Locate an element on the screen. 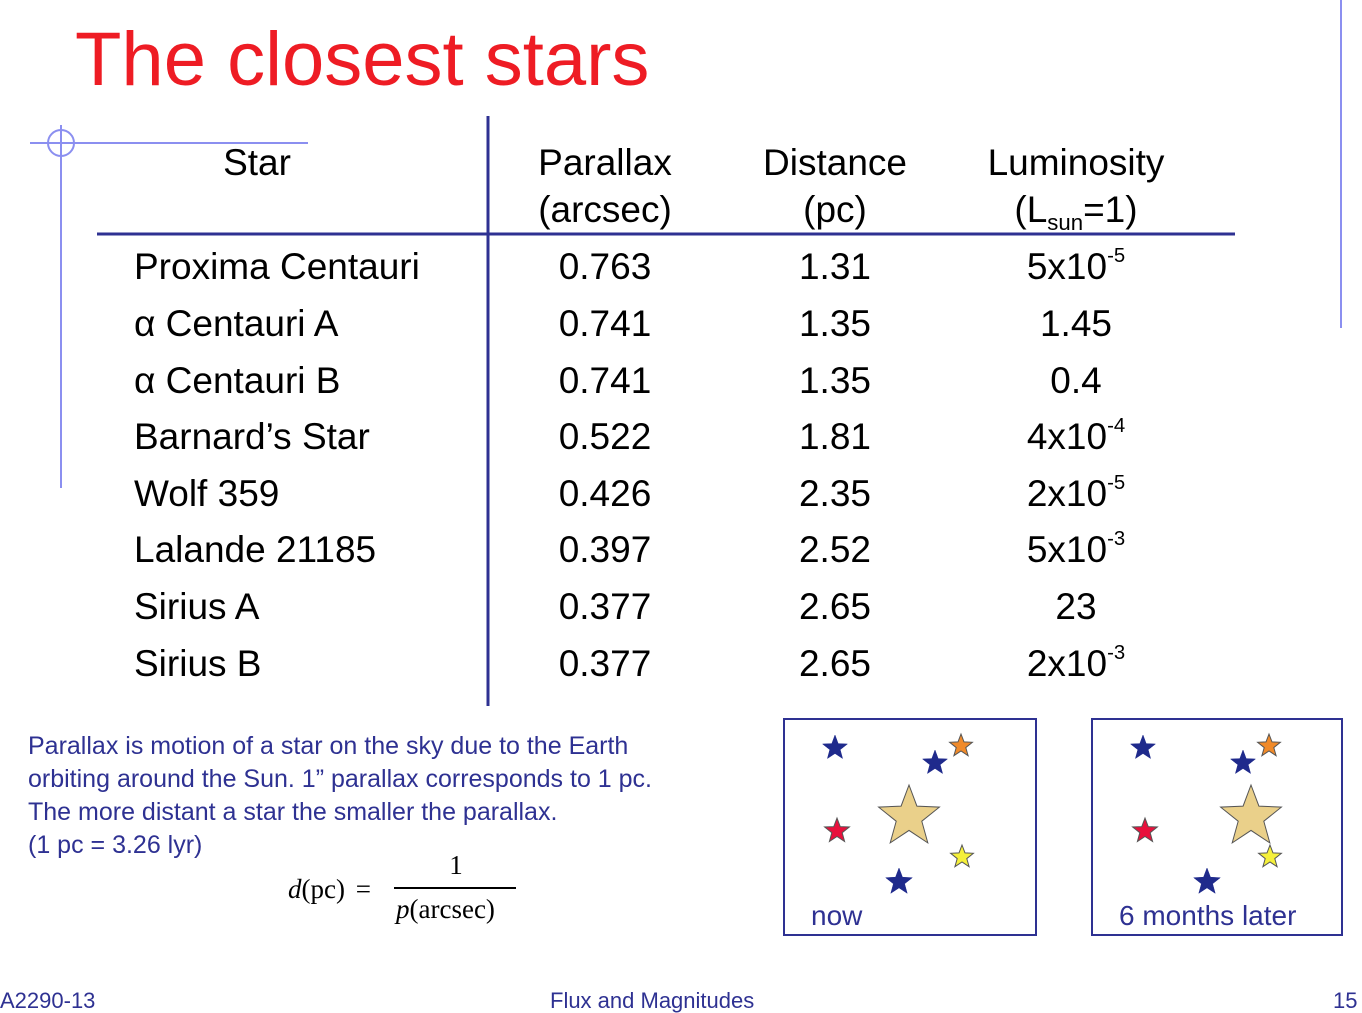 The width and height of the screenshot is (1362, 1013). cell-star-name: Sirius B is located at coordinates (198, 663).